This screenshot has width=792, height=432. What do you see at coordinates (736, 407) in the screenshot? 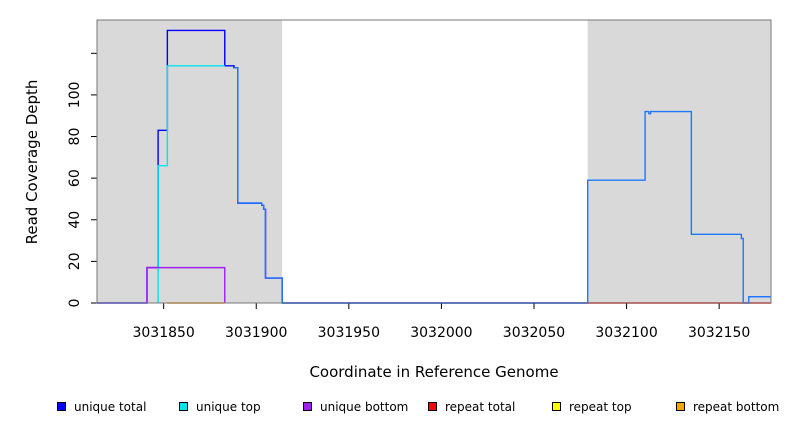
I see `legend-label-repeat-bottom: repeat bottom` at bounding box center [736, 407].